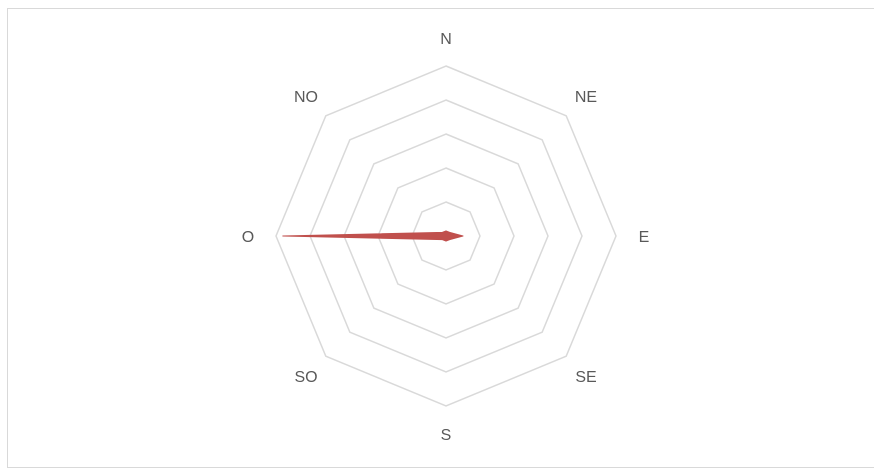  Describe the element at coordinates (446, 39) in the screenshot. I see `axis-label-n: N` at that location.